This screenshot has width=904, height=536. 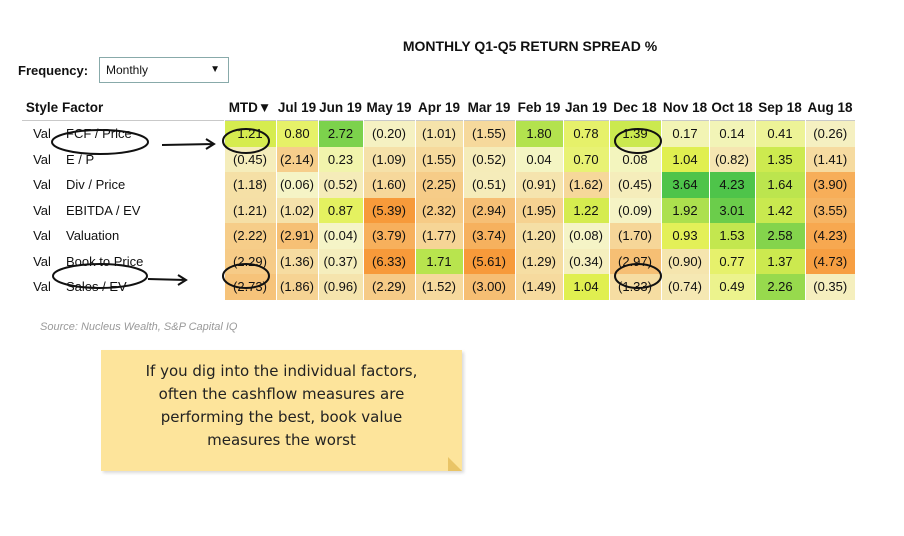 What do you see at coordinates (83, 107) in the screenshot?
I see `col-header-factor: Factor` at bounding box center [83, 107].